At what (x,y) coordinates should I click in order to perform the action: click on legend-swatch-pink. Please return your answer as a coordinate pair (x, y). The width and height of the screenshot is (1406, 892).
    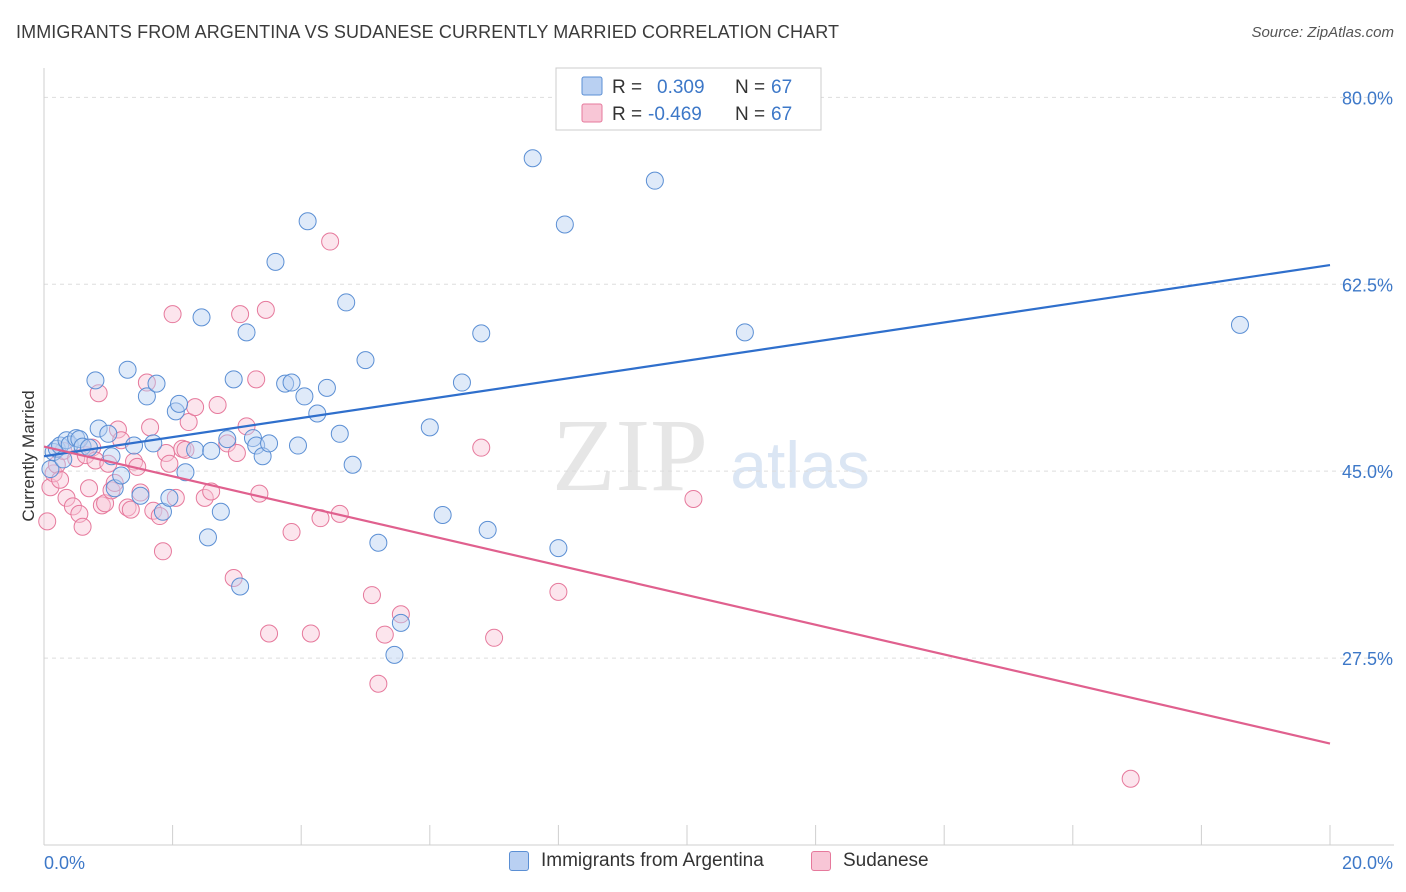
    Looking at the image, I should click on (592, 113).